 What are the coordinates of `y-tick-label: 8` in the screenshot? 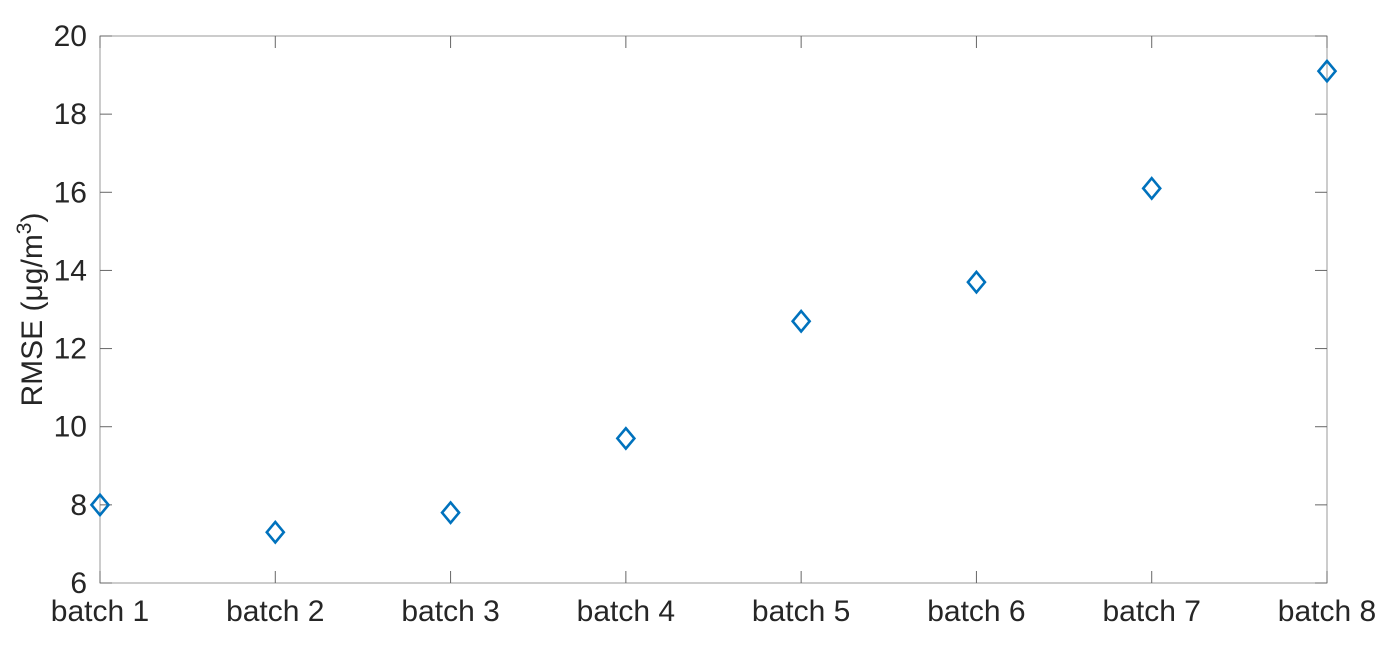 It's located at (78, 505).